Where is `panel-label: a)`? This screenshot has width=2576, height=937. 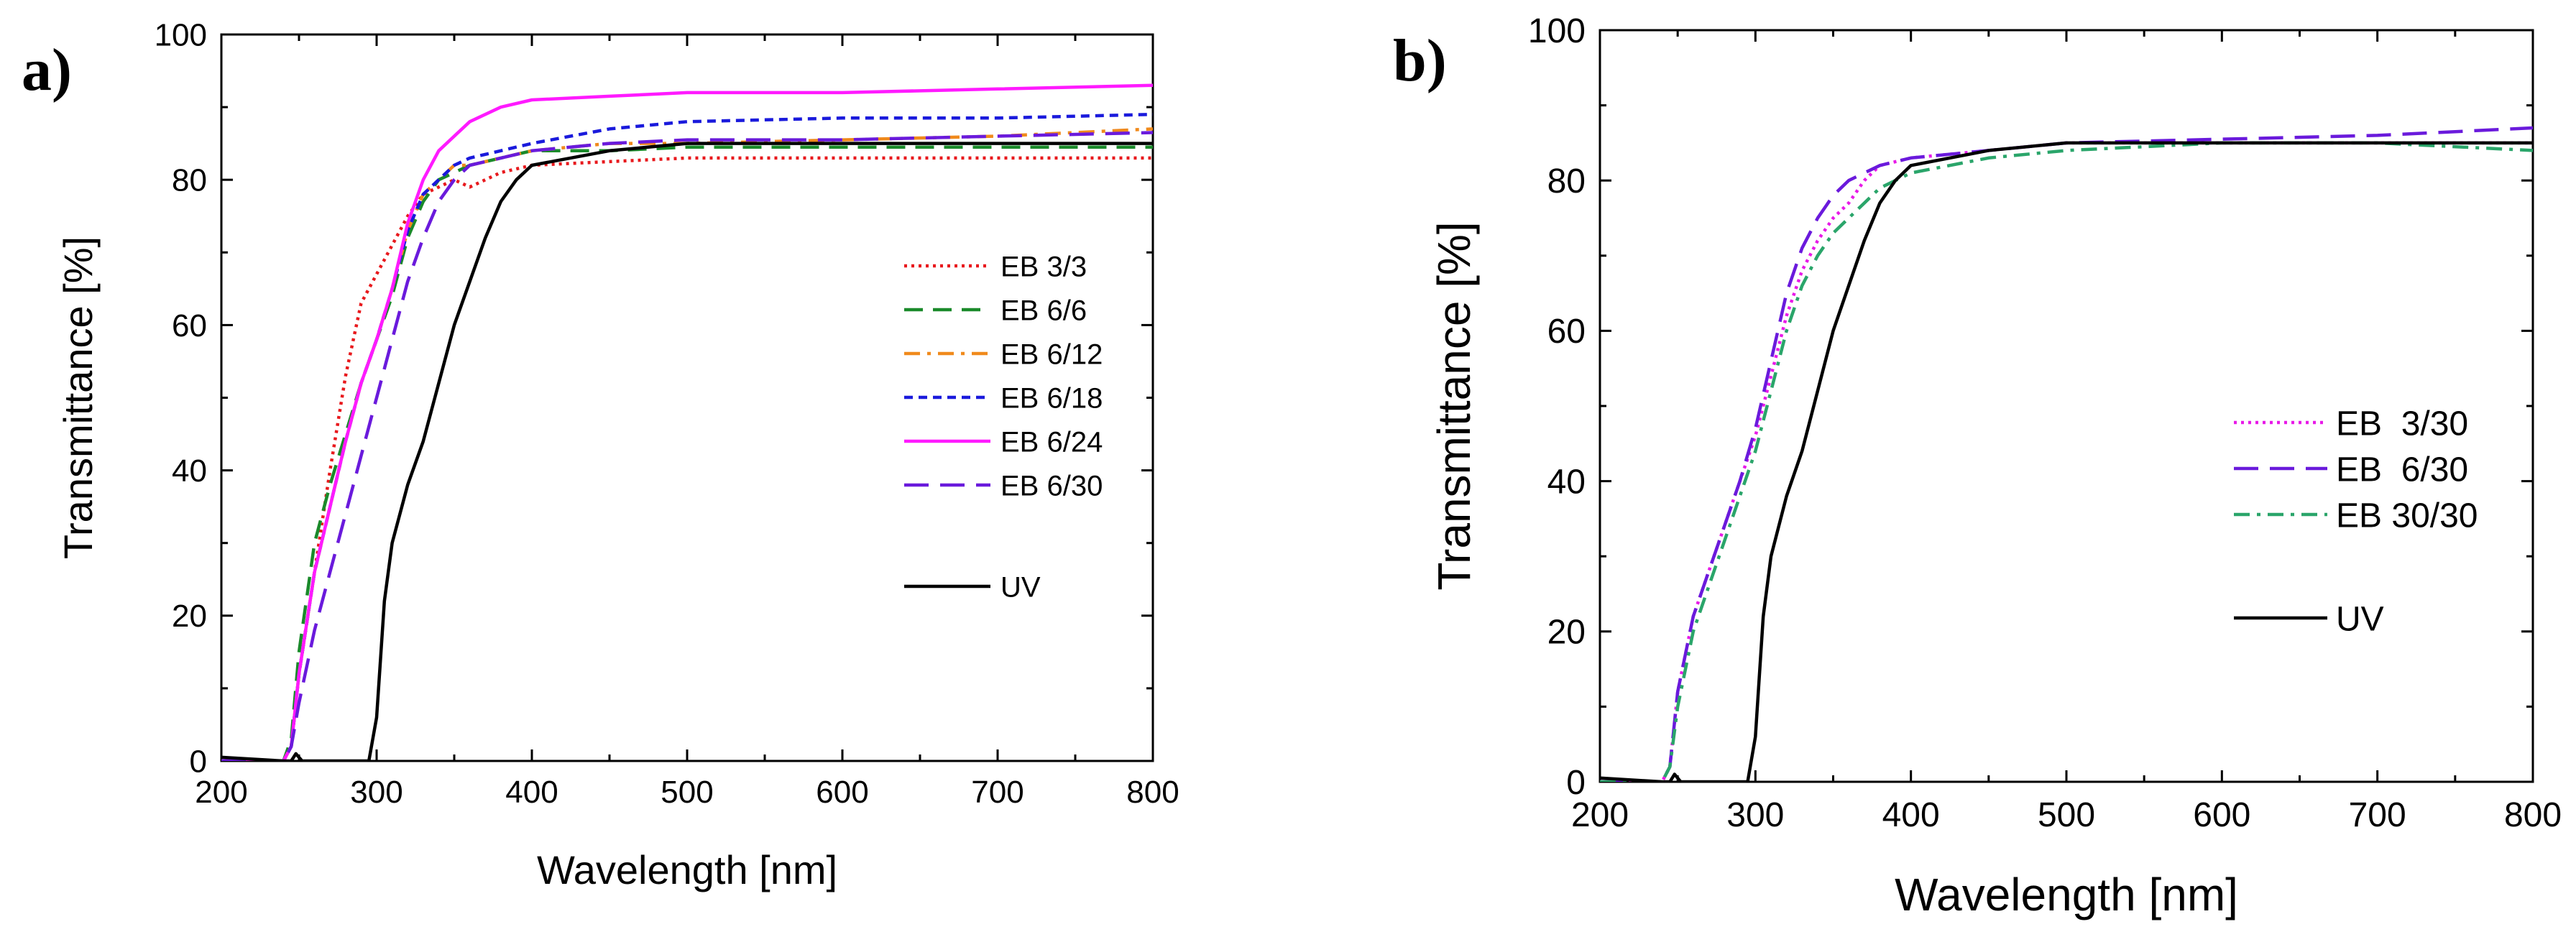 panel-label: a) is located at coordinates (47, 70).